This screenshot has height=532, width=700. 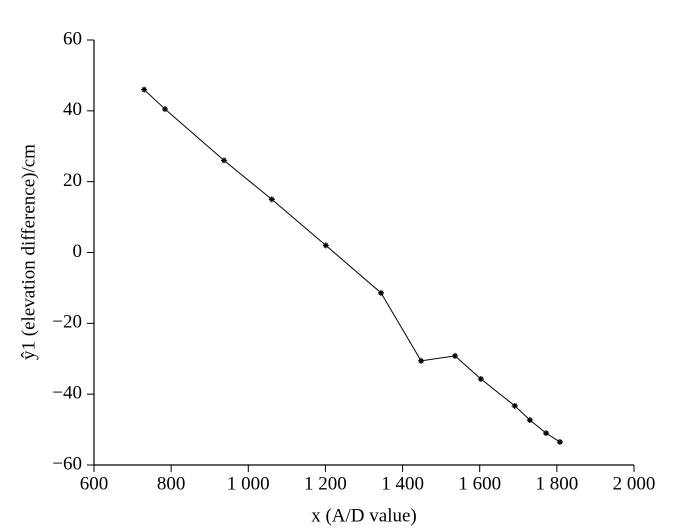 What do you see at coordinates (94, 483) in the screenshot?
I see `x-tick-label: 600` at bounding box center [94, 483].